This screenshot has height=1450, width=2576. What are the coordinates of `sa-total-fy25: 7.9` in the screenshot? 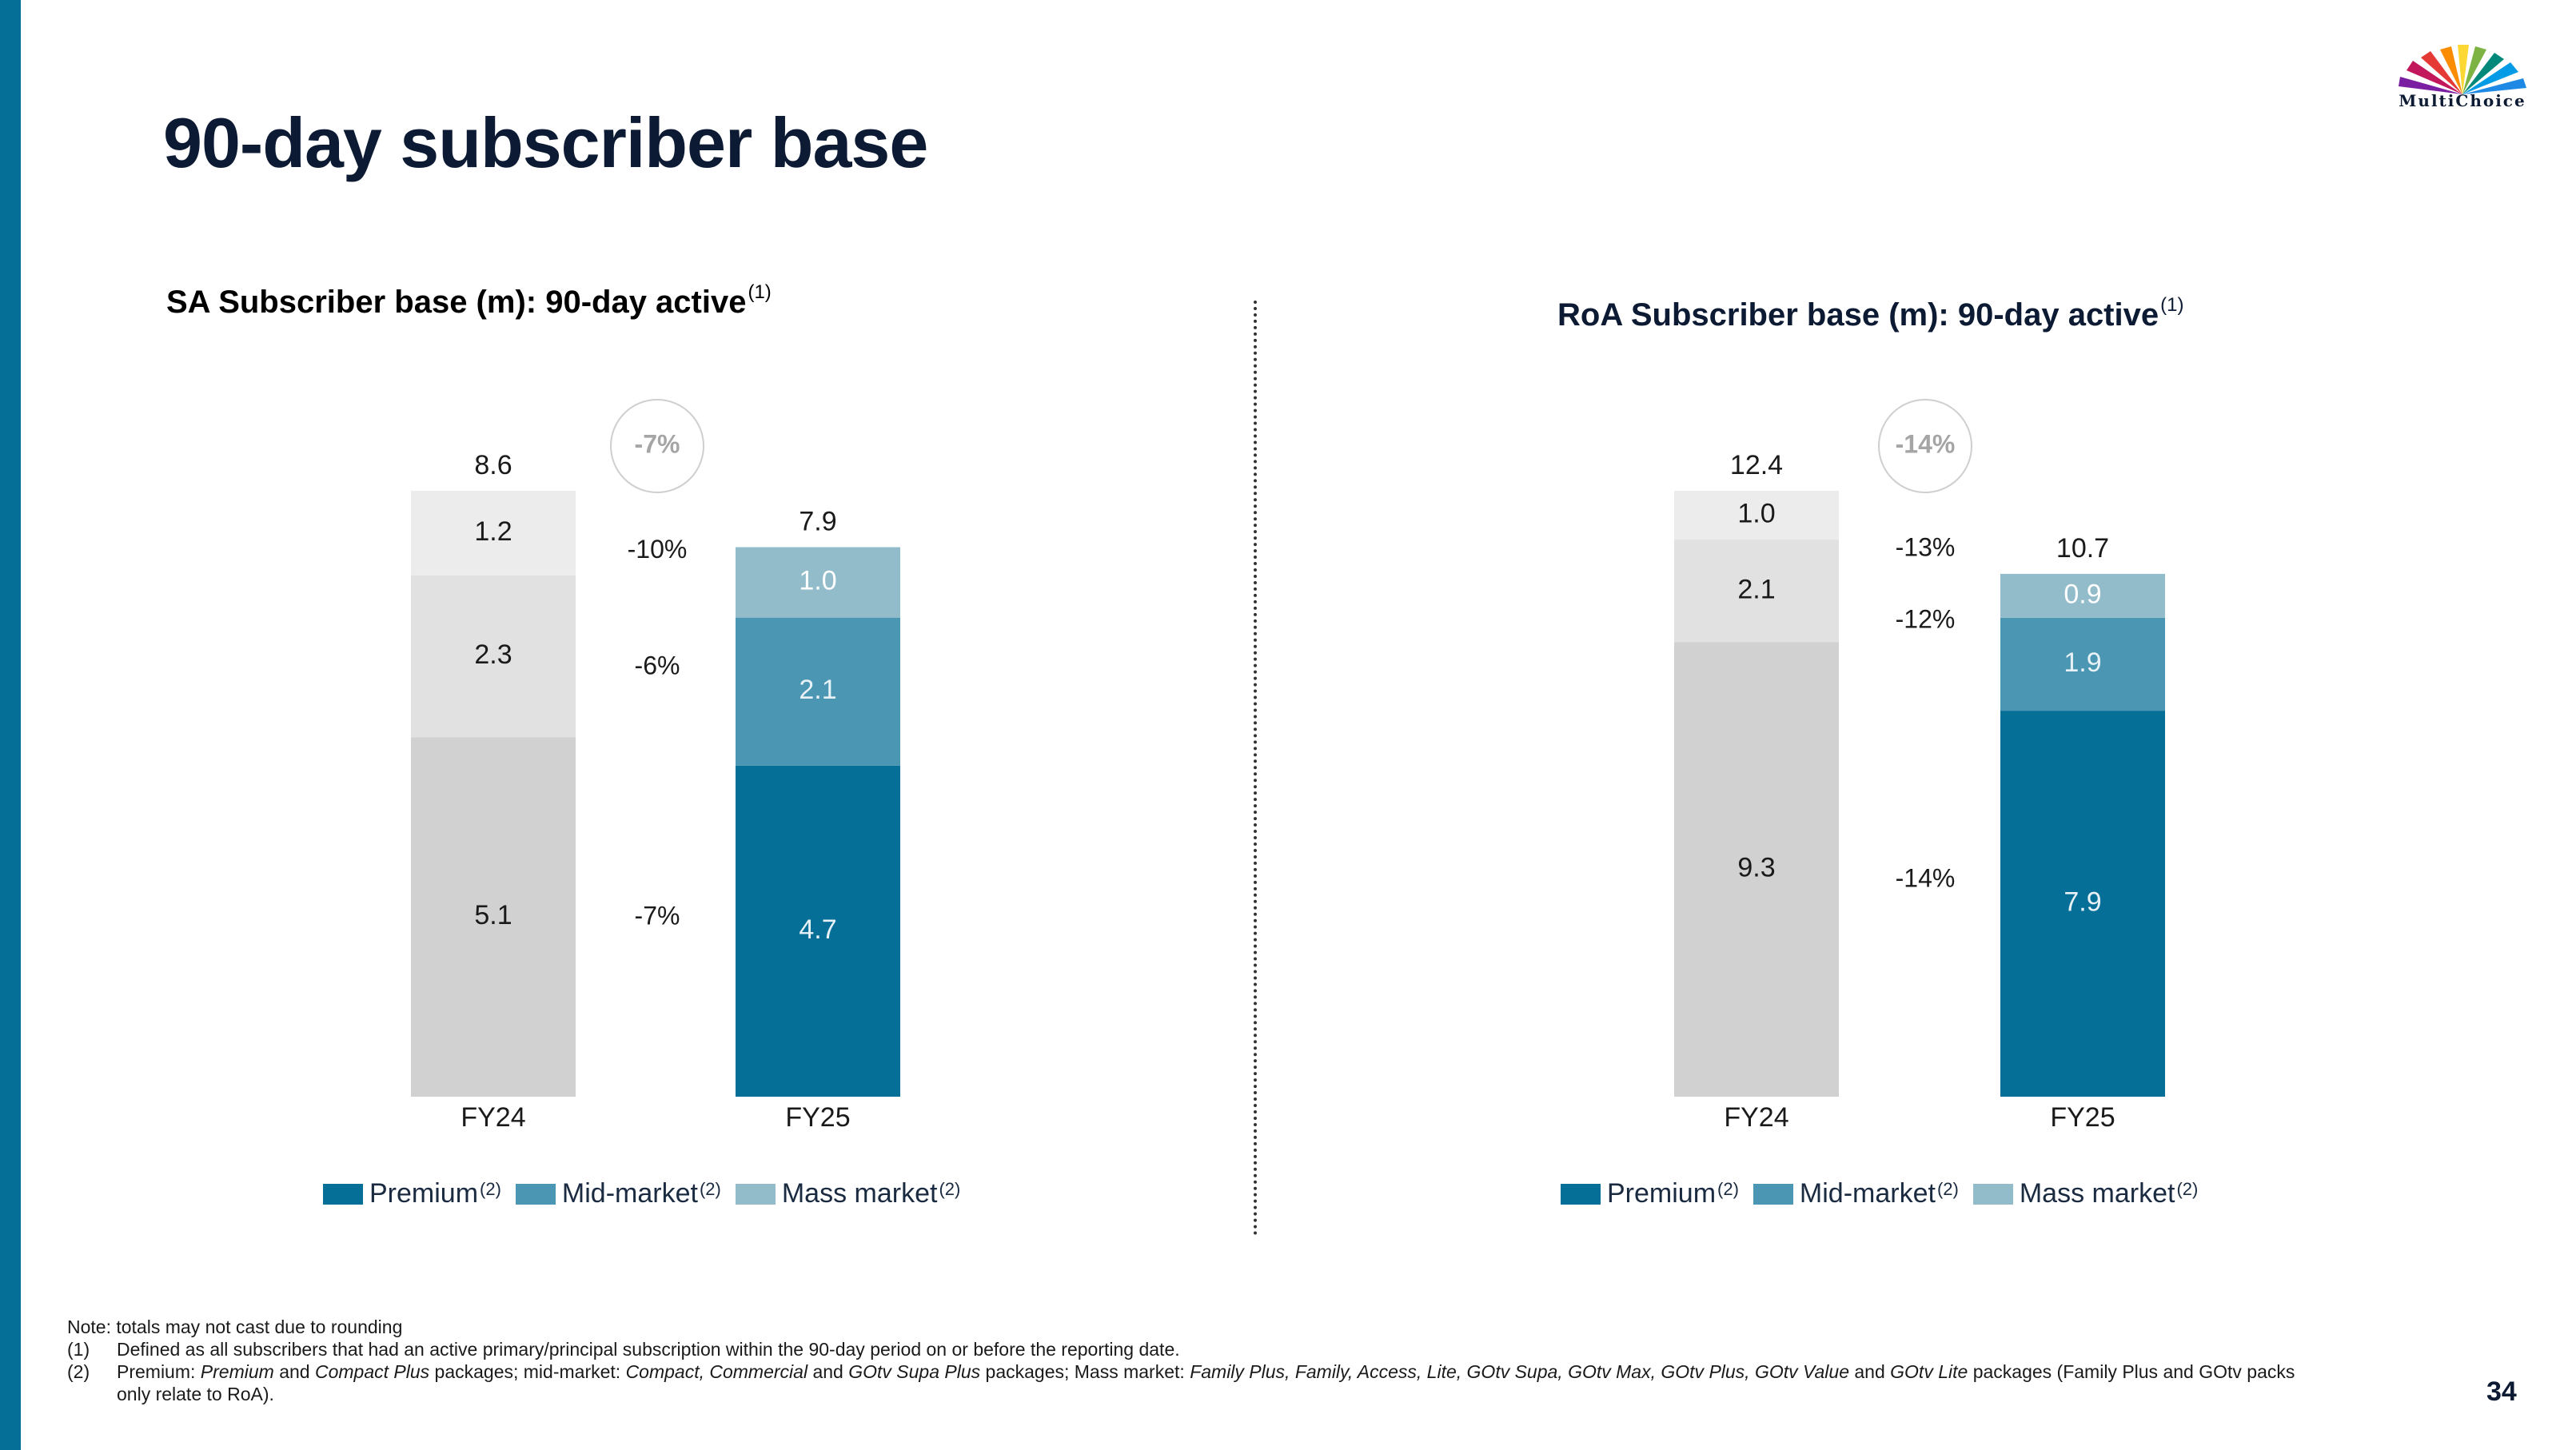 It's located at (817, 521).